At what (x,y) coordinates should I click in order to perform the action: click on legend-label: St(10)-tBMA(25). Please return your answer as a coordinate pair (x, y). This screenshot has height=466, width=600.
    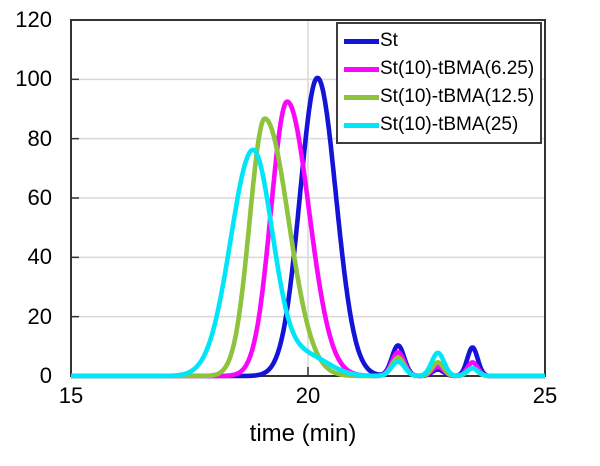
    Looking at the image, I should click on (449, 124).